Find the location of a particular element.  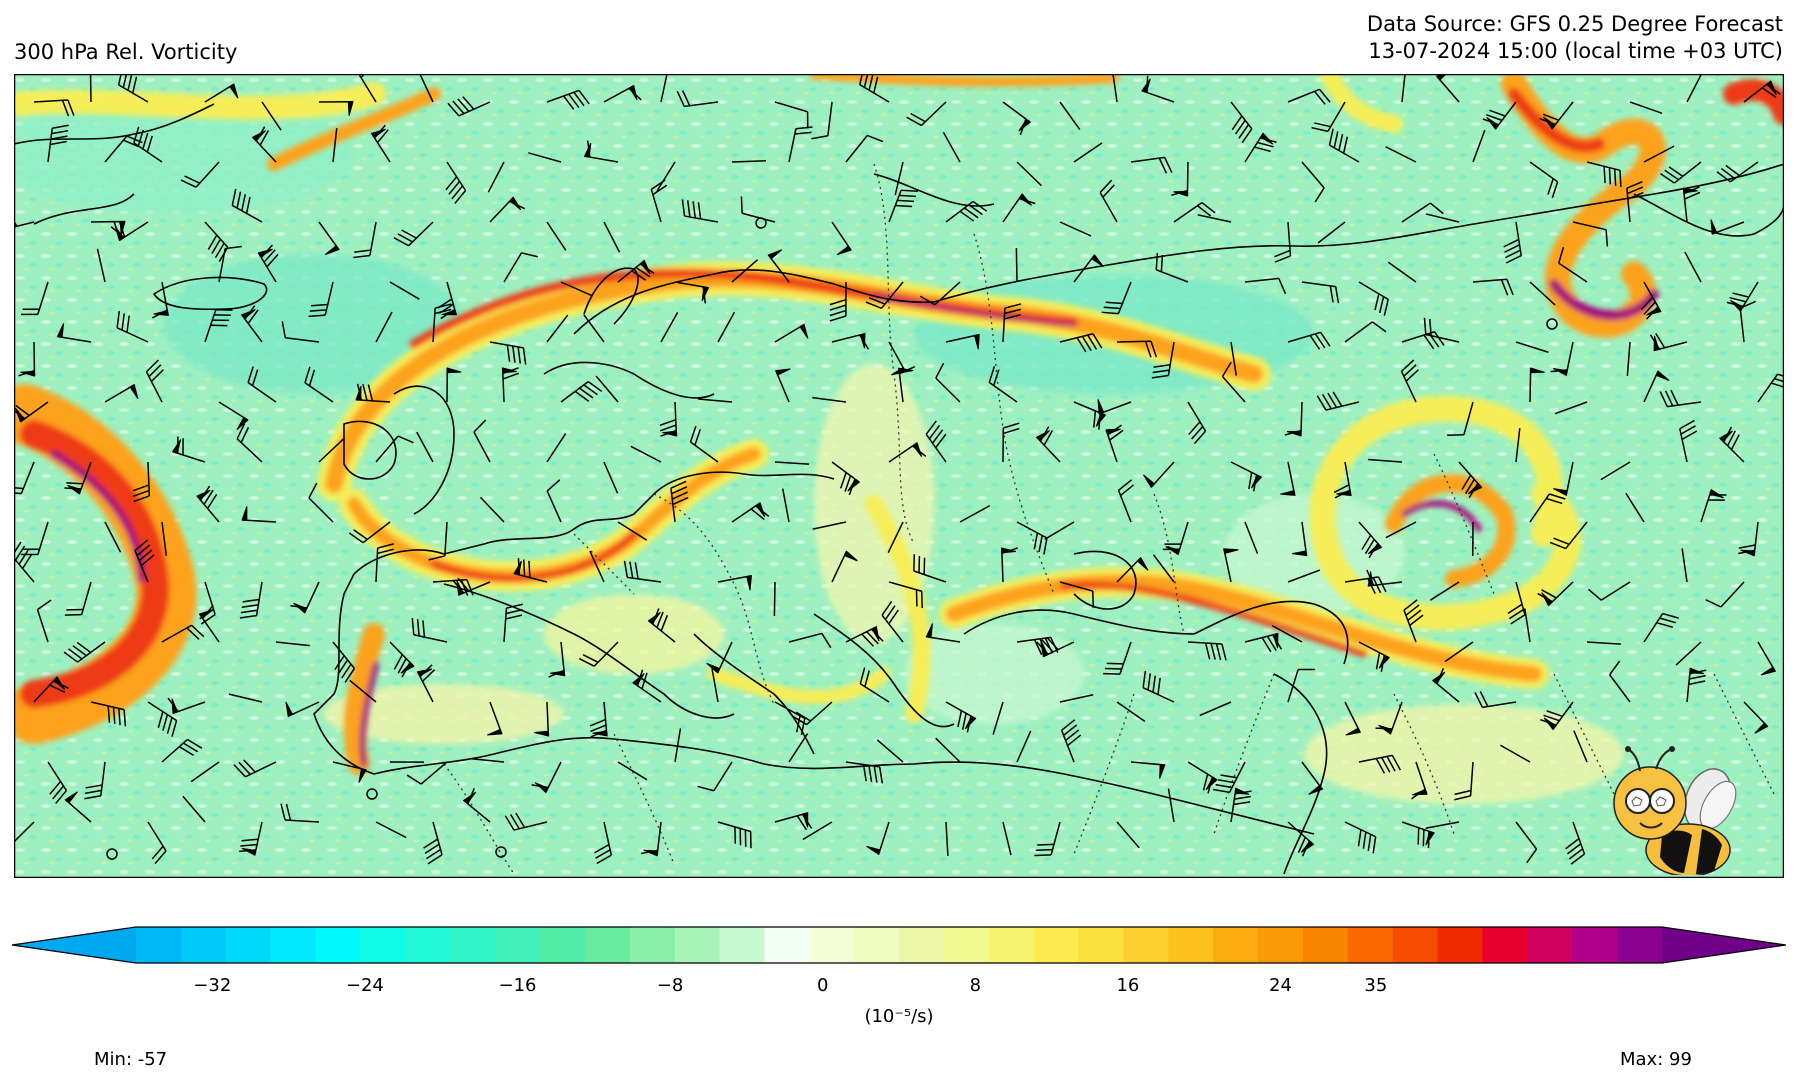

calm-wind-circle is located at coordinates (112, 854).